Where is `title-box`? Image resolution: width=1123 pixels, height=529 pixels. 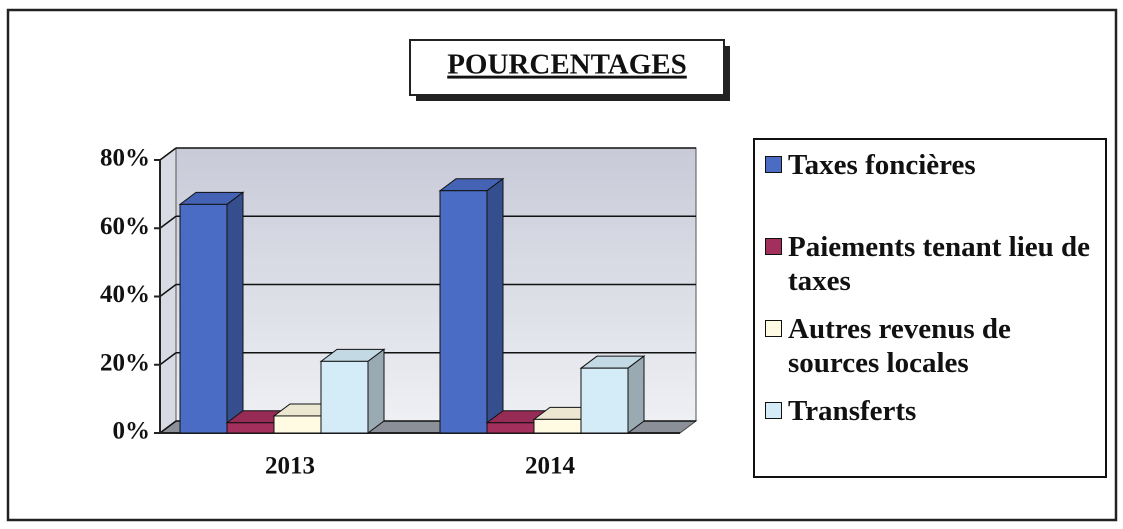
title-box is located at coordinates (567, 67).